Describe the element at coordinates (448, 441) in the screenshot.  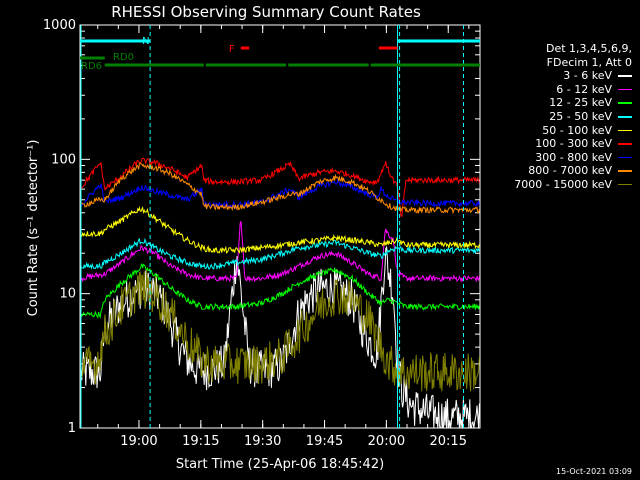
I see `x-tick-label: 20:15` at that location.